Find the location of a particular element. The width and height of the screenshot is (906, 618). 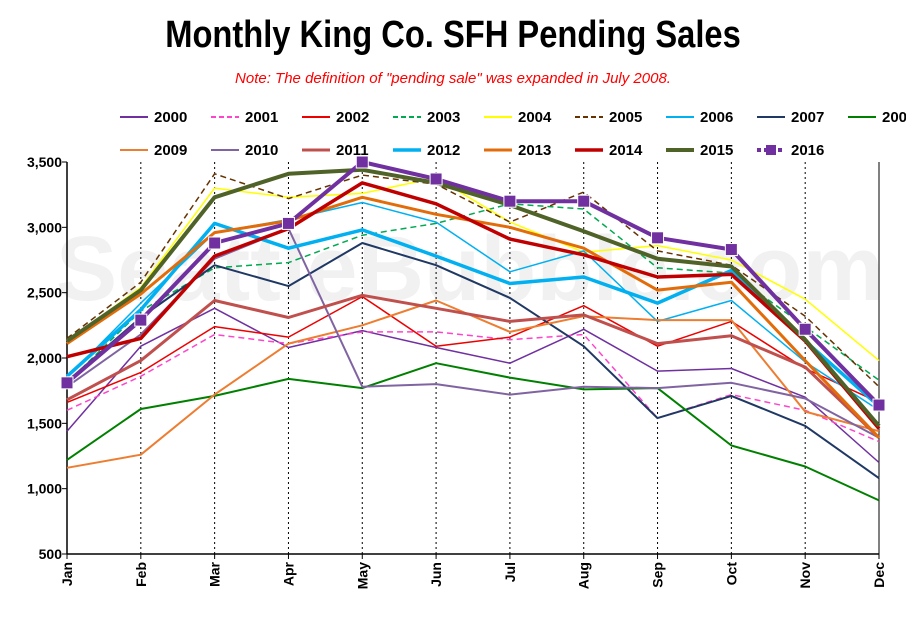

y-tick-label: 1,500 is located at coordinates (44, 423).